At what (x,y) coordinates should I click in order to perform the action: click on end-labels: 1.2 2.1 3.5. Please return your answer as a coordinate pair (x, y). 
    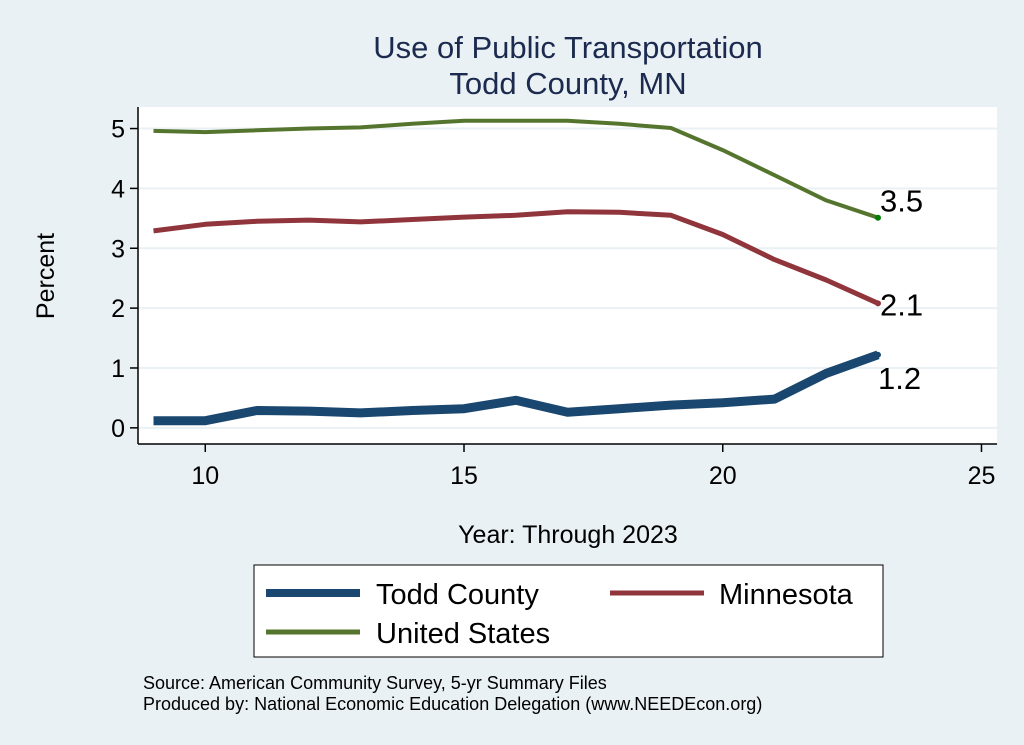
    Looking at the image, I should click on (900, 290).